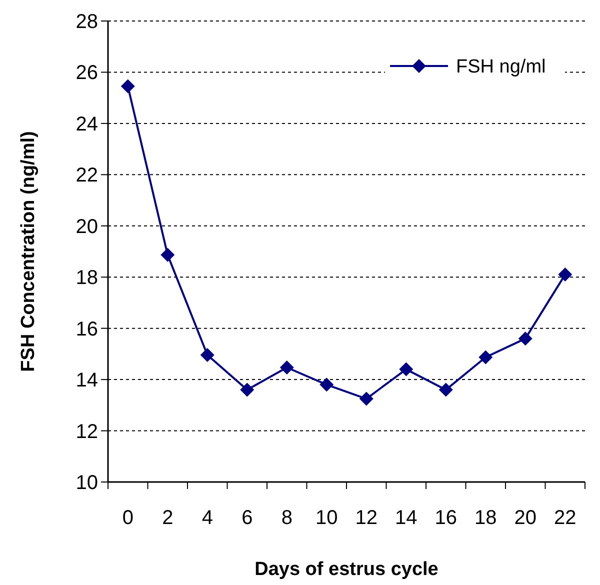 The width and height of the screenshot is (600, 585). What do you see at coordinates (247, 518) in the screenshot?
I see `x-tick-label: 6` at bounding box center [247, 518].